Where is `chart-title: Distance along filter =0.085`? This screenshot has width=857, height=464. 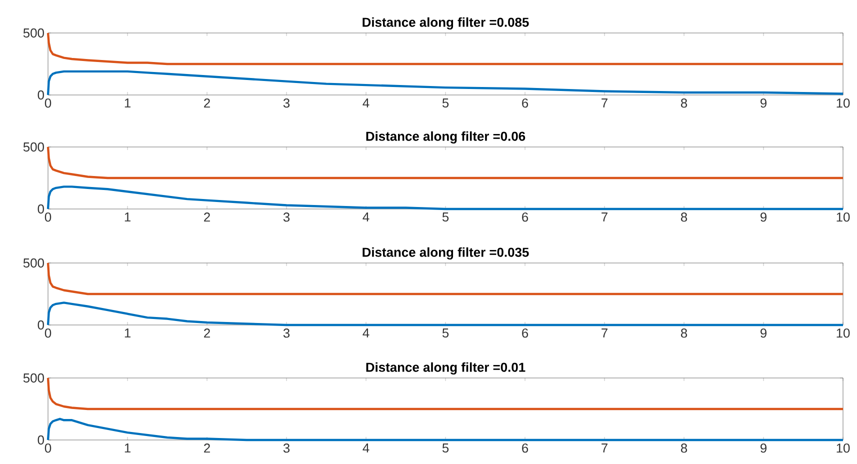 chart-title: Distance along filter =0.085 is located at coordinates (445, 23).